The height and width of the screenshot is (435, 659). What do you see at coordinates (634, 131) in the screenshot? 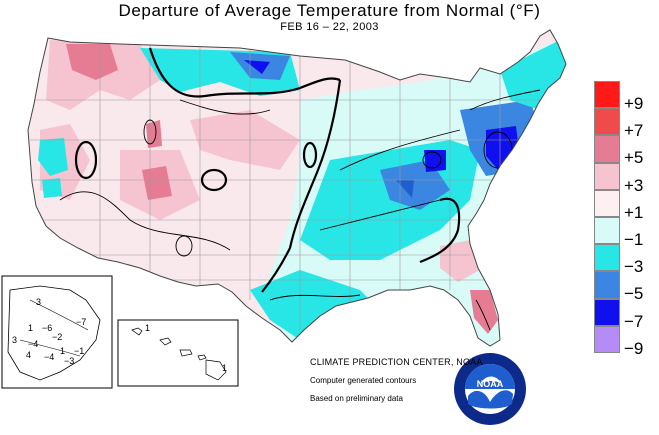
I see `legend-label: +7` at bounding box center [634, 131].